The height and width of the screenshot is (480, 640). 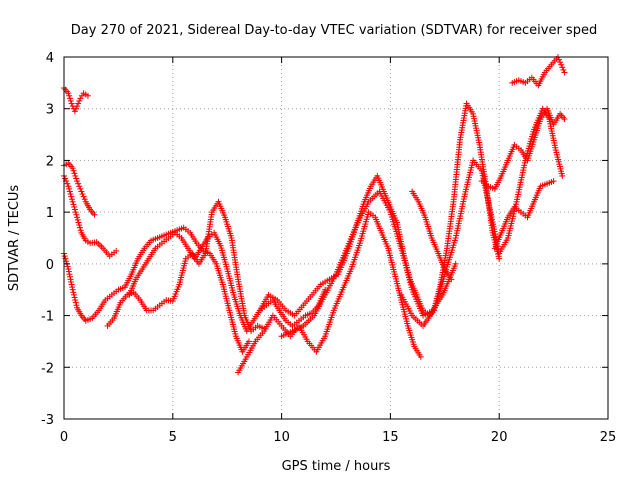 What do you see at coordinates (47, 368) in the screenshot?
I see `y-tick-label: -2` at bounding box center [47, 368].